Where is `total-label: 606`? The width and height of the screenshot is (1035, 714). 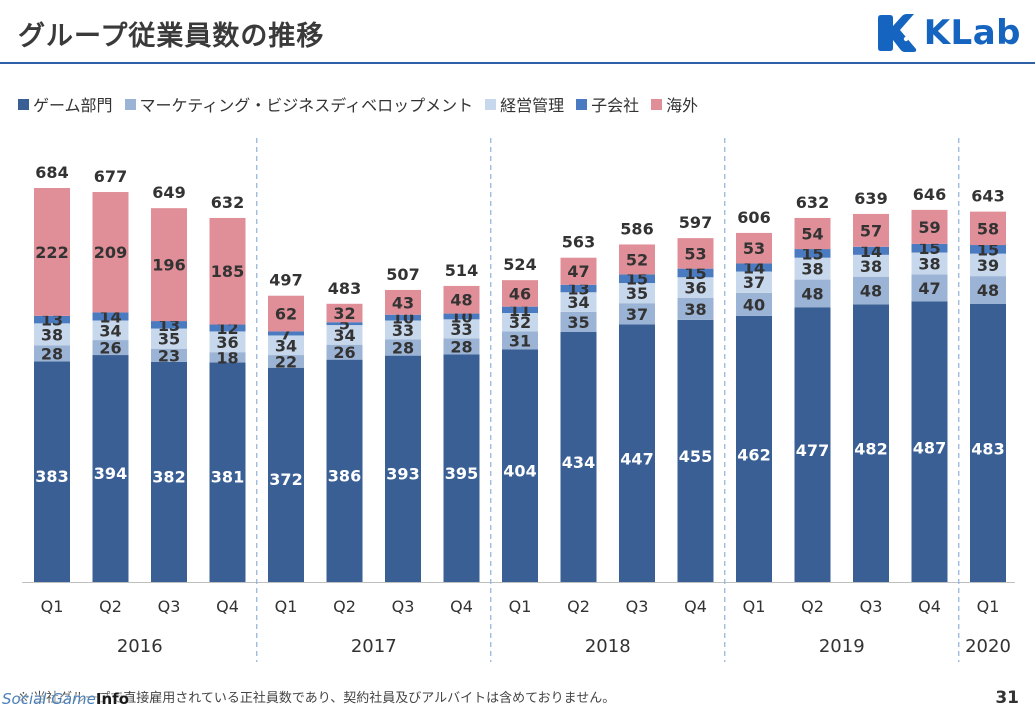
total-label: 606 is located at coordinates (753, 217).